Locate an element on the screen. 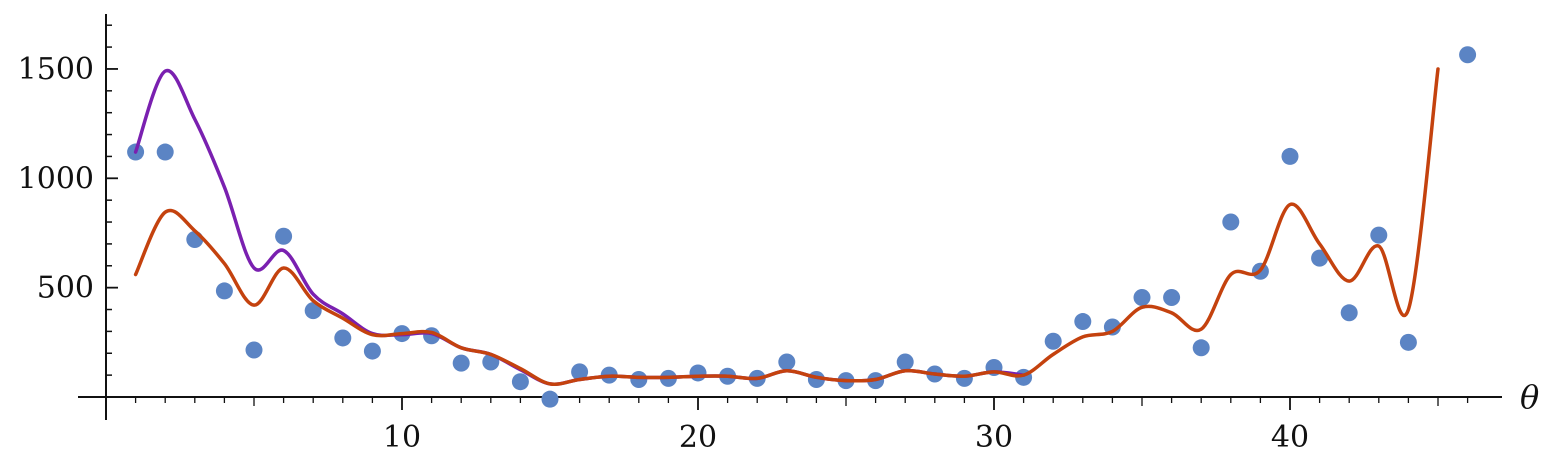  y-tick-labels: 500 1000 1500 is located at coordinates (56, 179).